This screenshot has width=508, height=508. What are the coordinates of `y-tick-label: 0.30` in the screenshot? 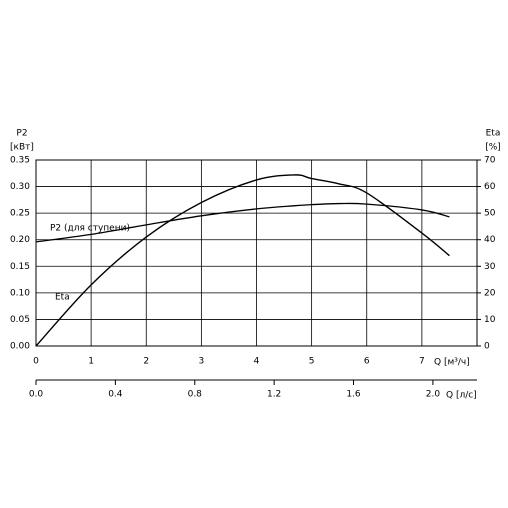 It's located at (20, 187).